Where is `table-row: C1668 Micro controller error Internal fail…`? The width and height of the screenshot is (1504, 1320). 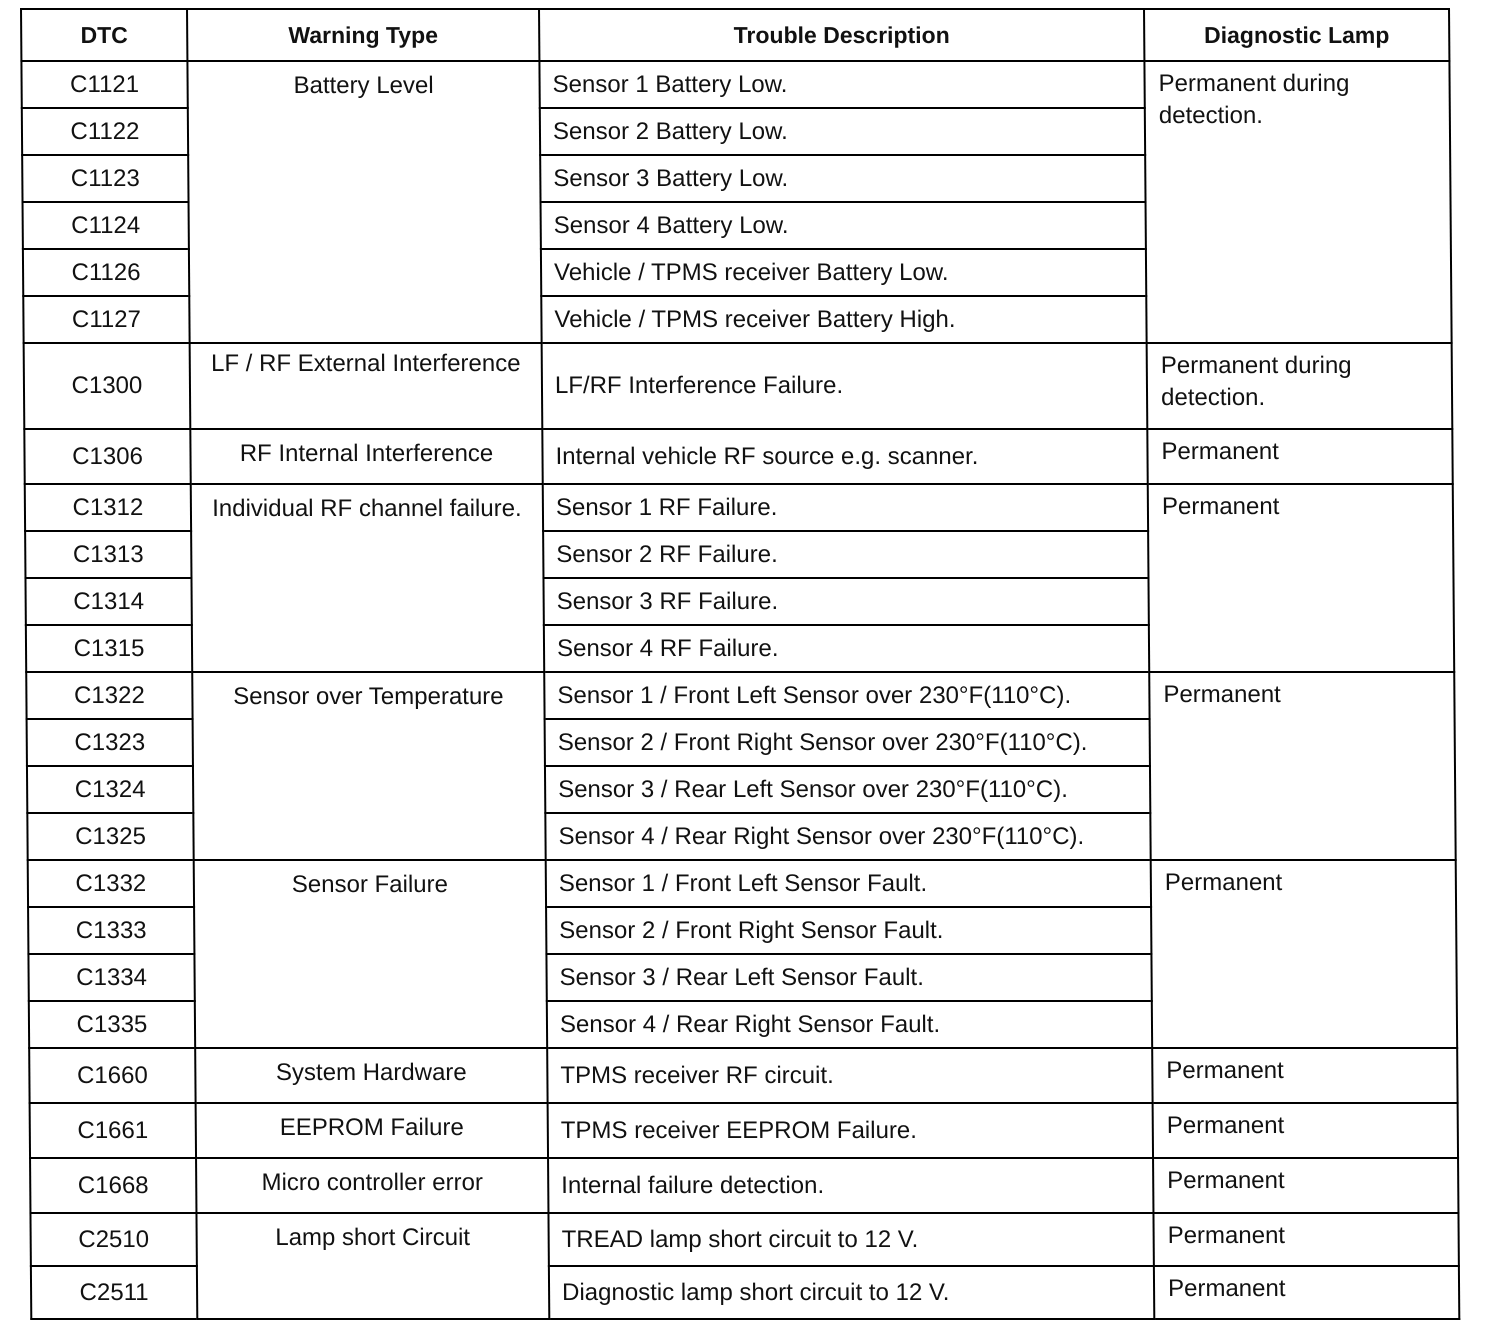 table-row: C1668 Micro controller error Internal fail… is located at coordinates (744, 1185).